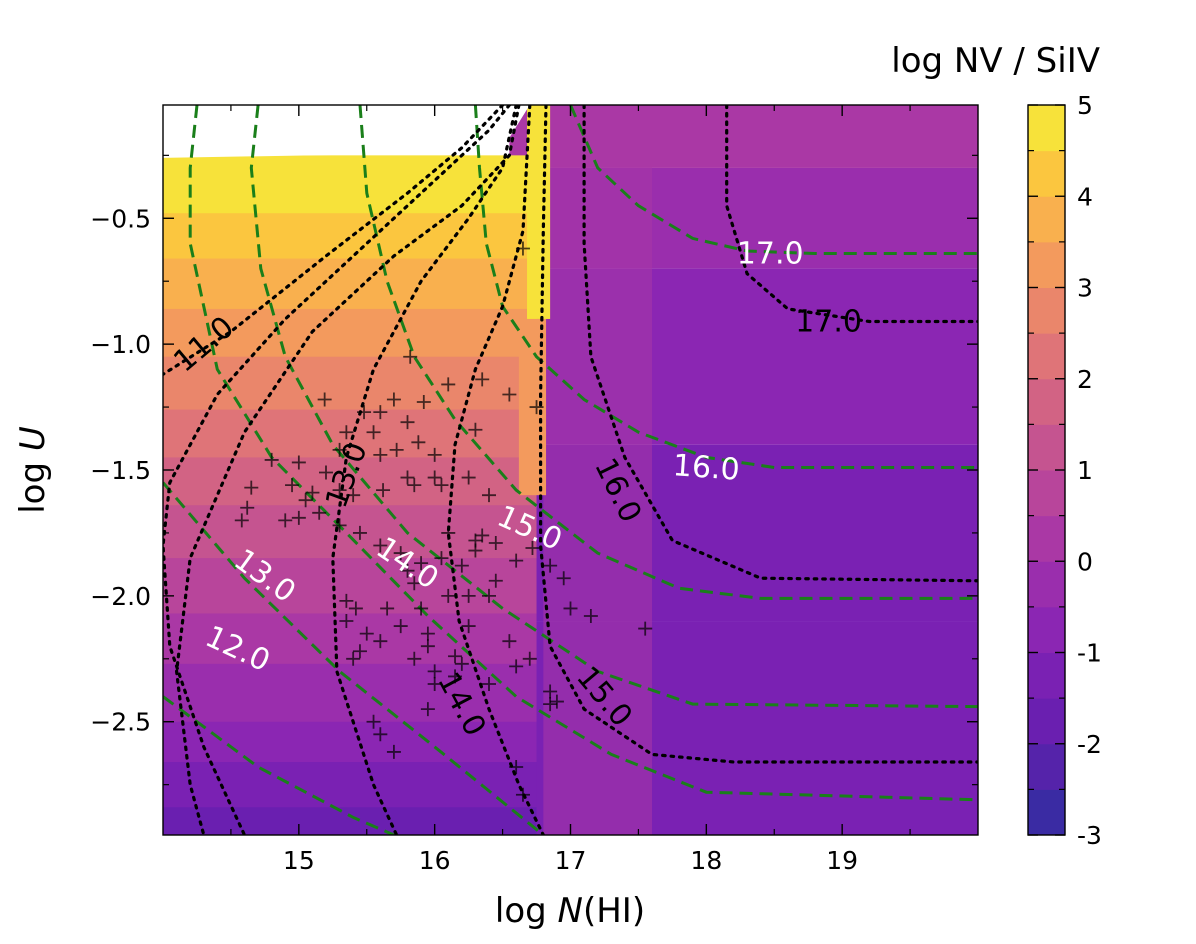  I want to click on colorbar-ticks: 5 4 3 2 1 0 -1 -2 -3, so click(1065, 470).